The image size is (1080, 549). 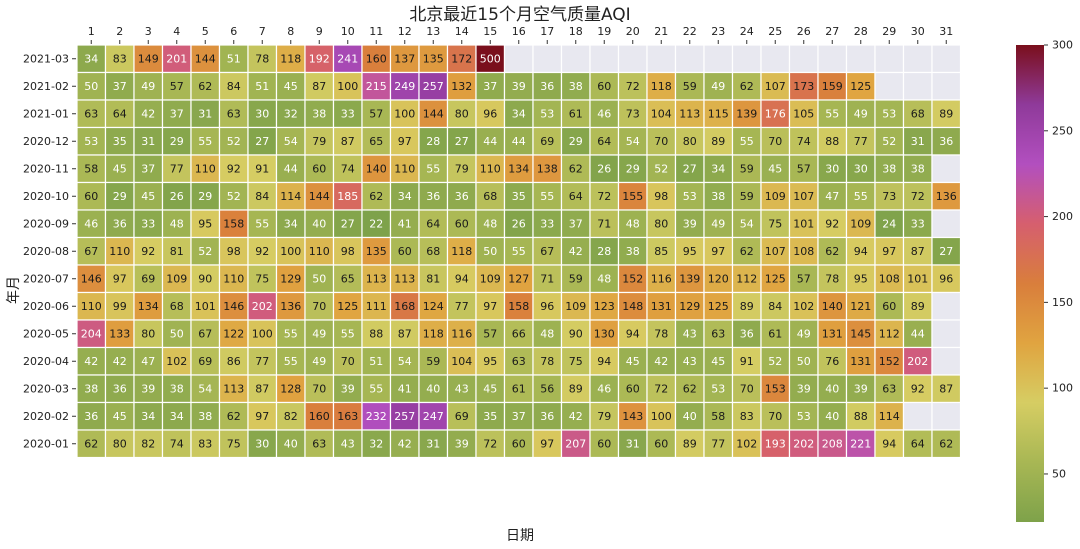 I want to click on cell-value-label: 50, so click(x=490, y=251).